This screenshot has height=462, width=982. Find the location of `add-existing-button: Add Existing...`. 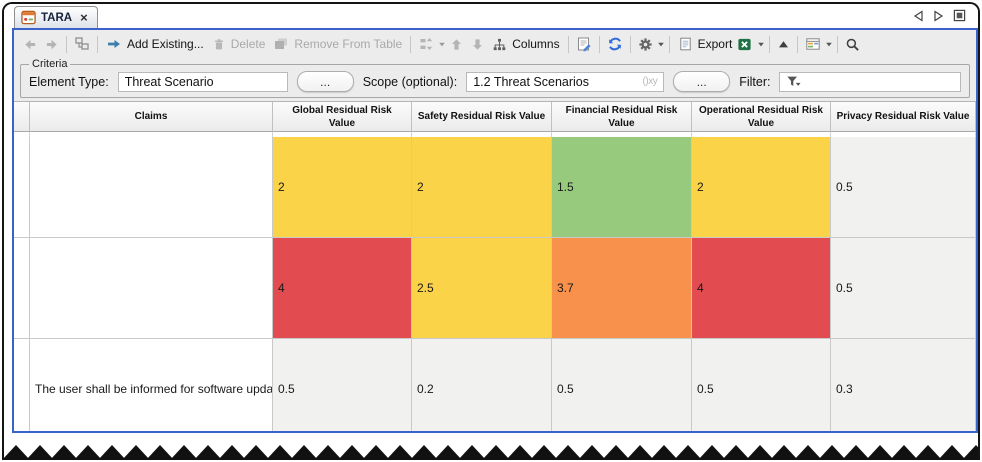

add-existing-button: Add Existing... is located at coordinates (155, 44).